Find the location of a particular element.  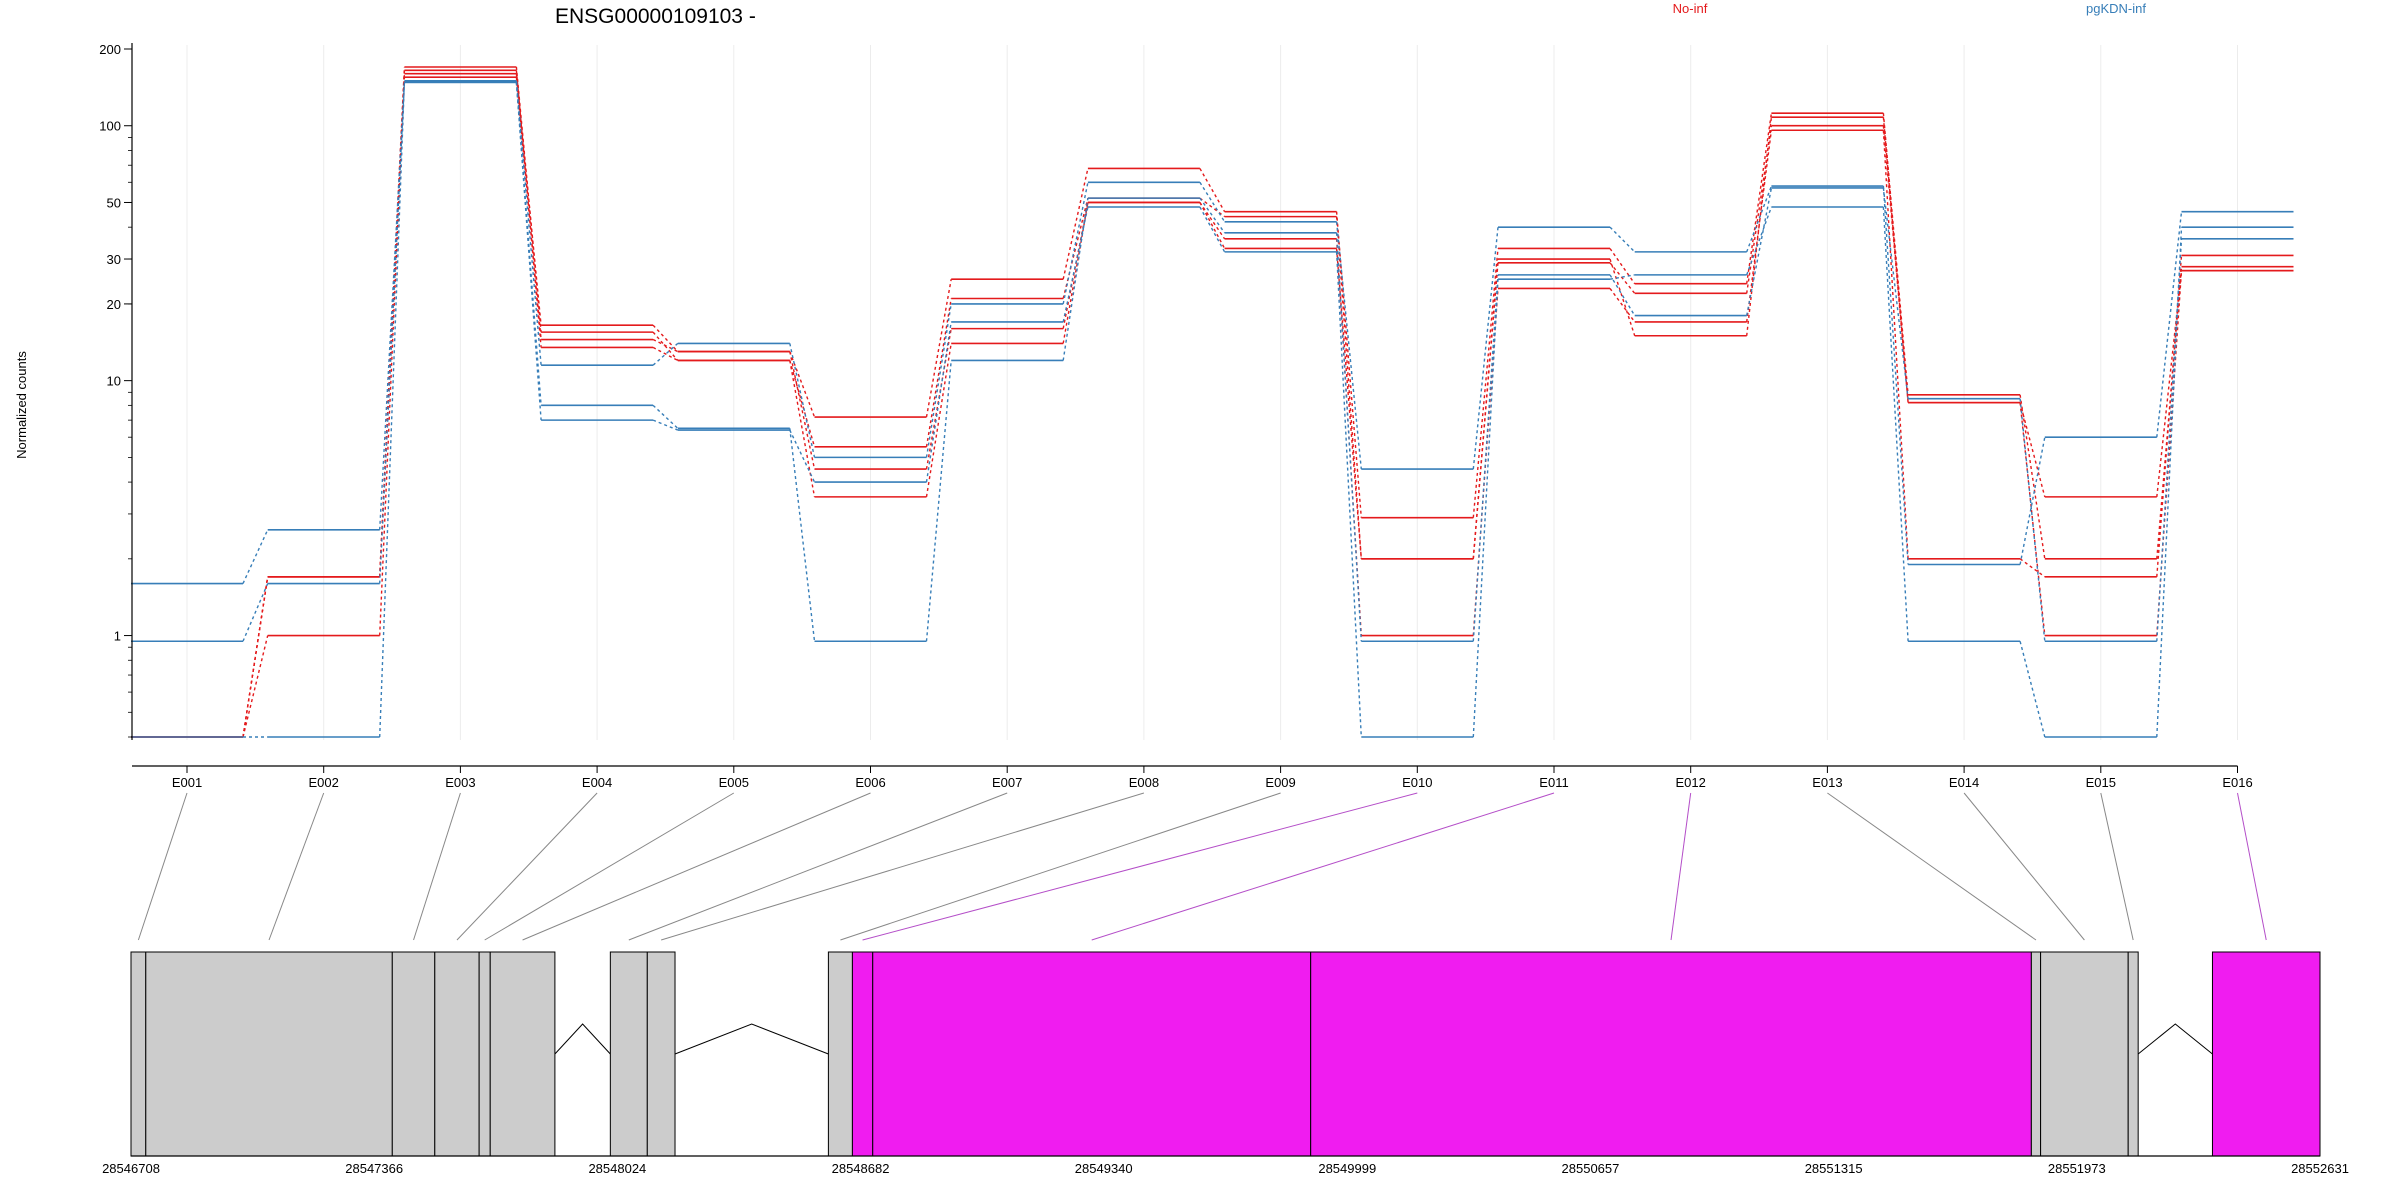

x-tick-label-e016: E016 is located at coordinates (2237, 782).